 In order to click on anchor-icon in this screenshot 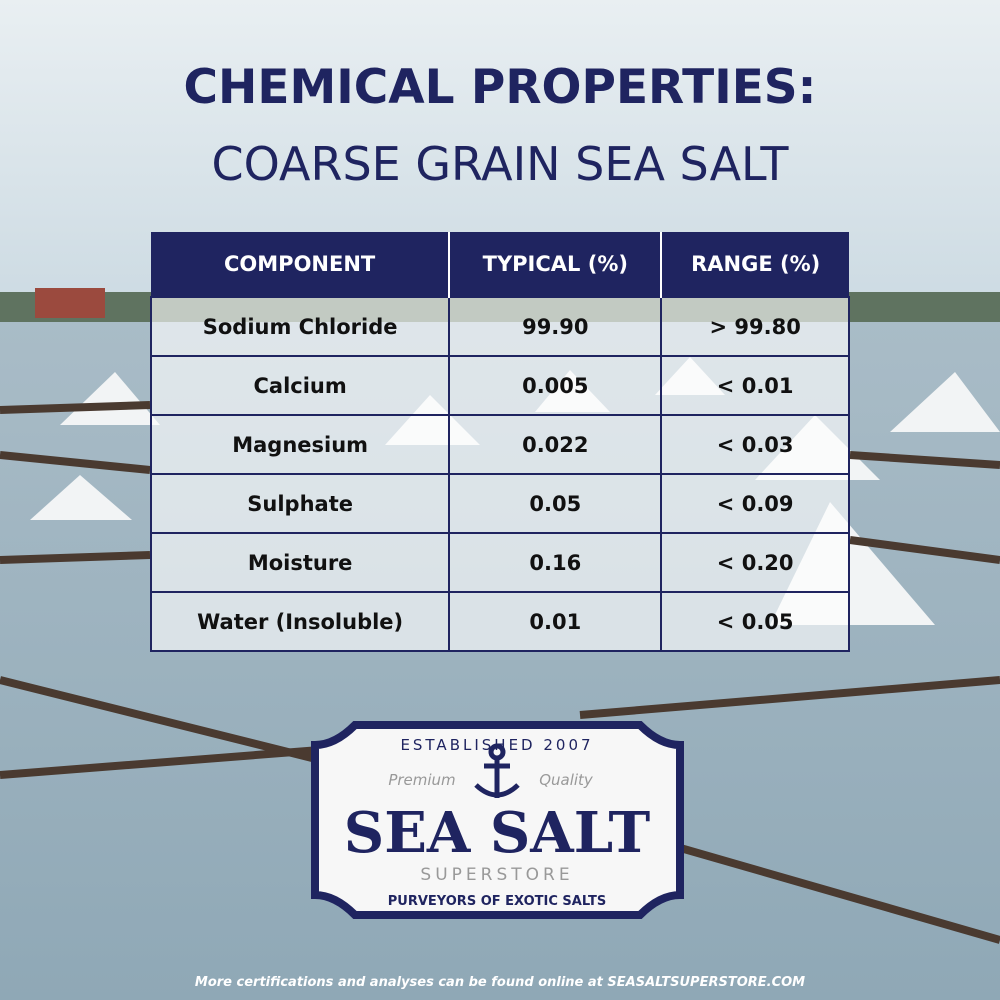, I will do `click(497, 770)`.